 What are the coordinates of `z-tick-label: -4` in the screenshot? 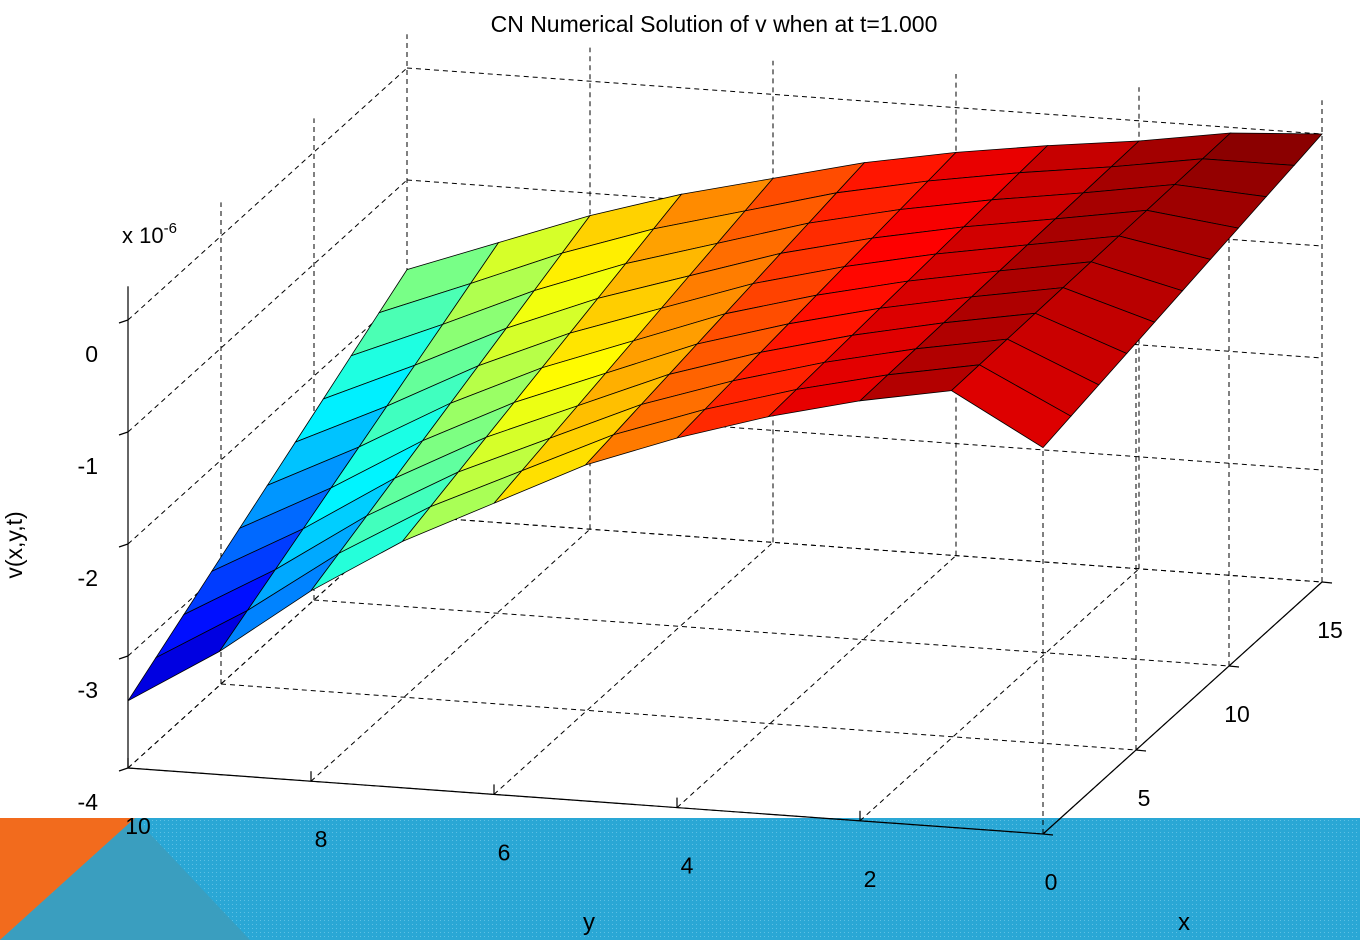 It's located at (88, 802).